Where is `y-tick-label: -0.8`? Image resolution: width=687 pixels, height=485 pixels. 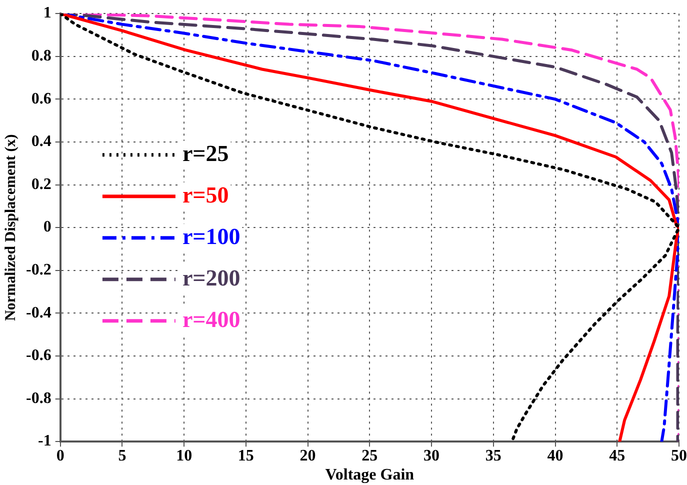 y-tick-label: -0.8 is located at coordinates (39, 398).